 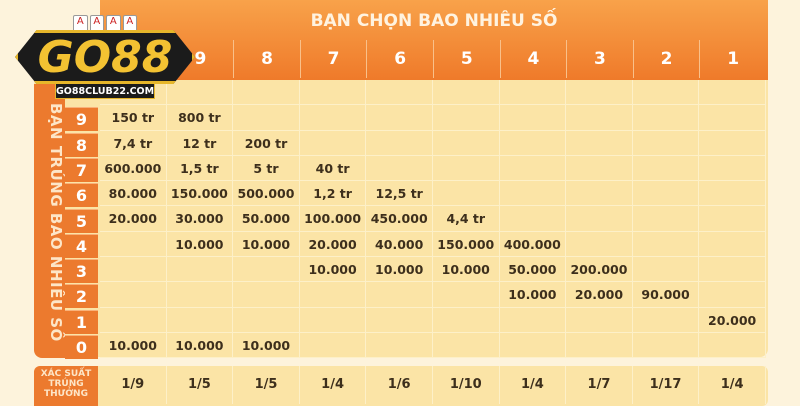 I want to click on column-header: 2, so click(x=666, y=59).